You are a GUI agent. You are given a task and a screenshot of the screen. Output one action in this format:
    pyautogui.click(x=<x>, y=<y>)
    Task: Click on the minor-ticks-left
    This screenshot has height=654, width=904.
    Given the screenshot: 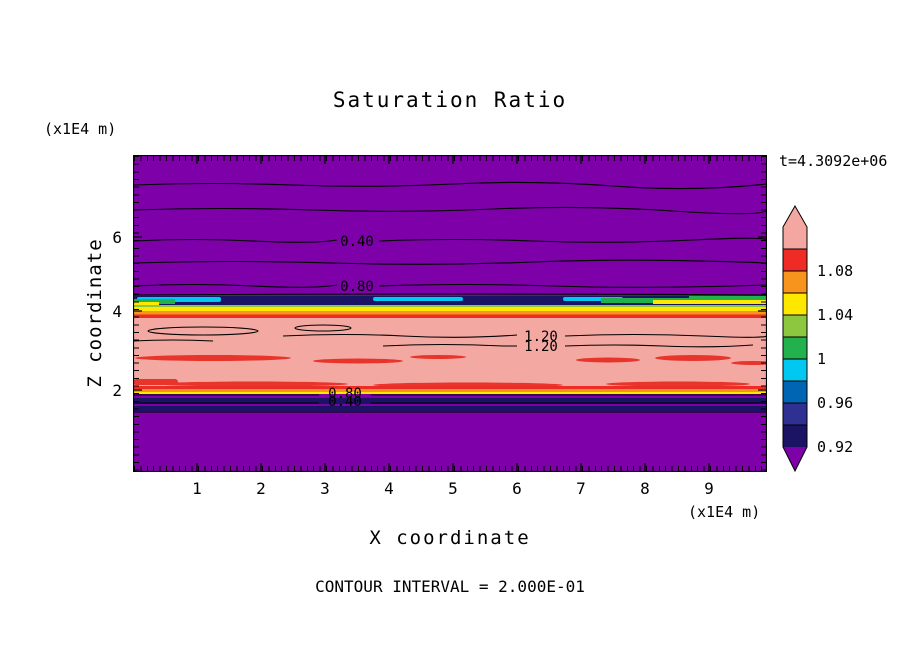 What is the action you would take?
    pyautogui.click(x=136, y=313)
    